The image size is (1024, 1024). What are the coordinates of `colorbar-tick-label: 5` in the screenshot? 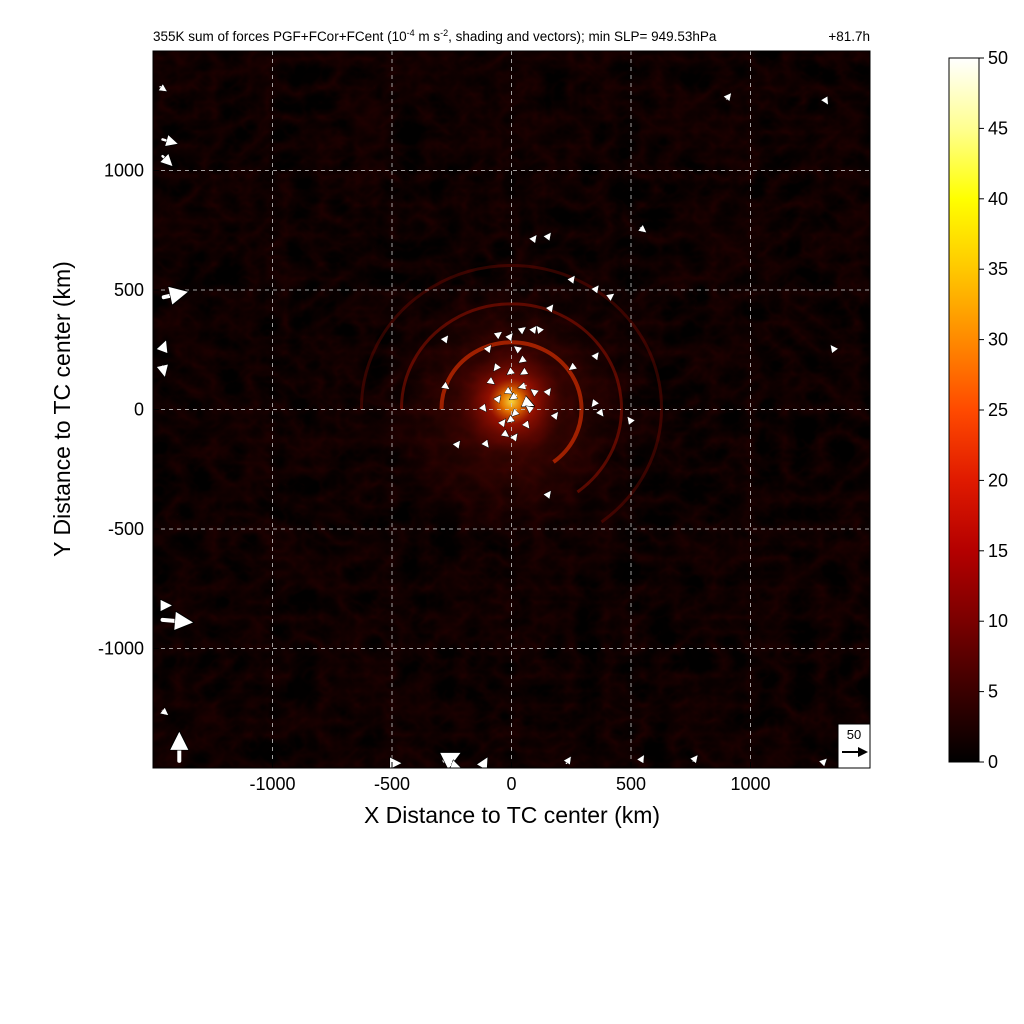 It's located at (993, 692).